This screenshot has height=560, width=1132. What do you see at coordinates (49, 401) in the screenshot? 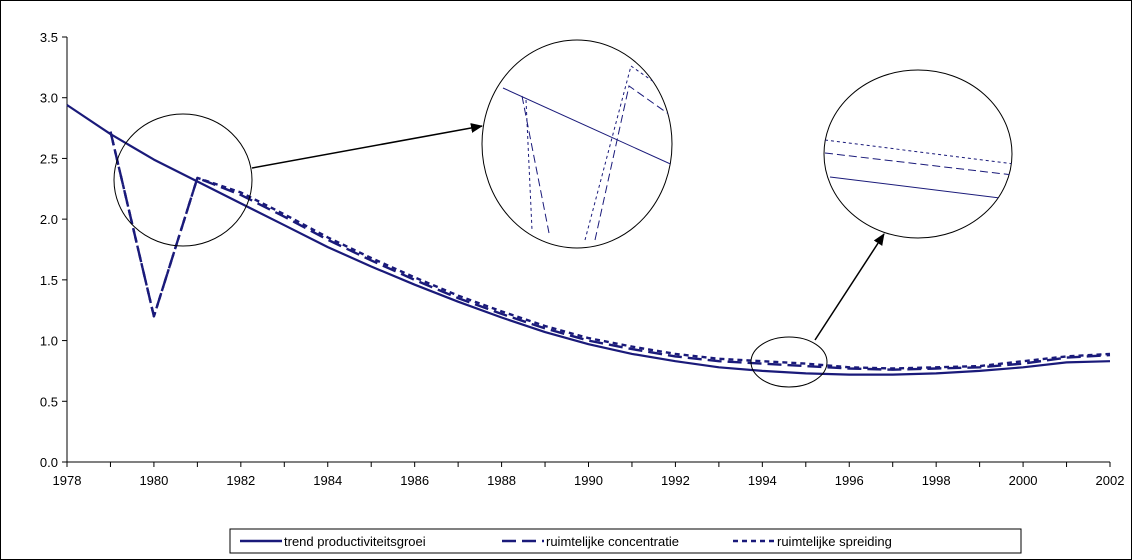
I see `y-tick-label: 0.5` at bounding box center [49, 401].